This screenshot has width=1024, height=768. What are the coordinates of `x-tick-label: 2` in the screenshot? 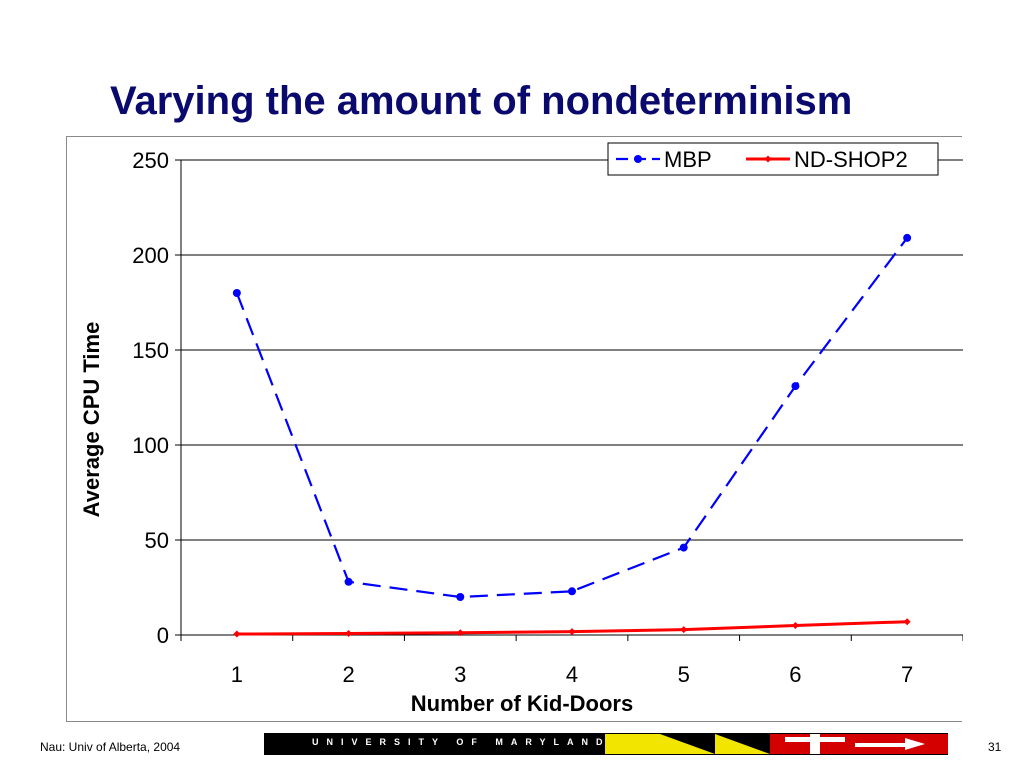 It's located at (348, 674).